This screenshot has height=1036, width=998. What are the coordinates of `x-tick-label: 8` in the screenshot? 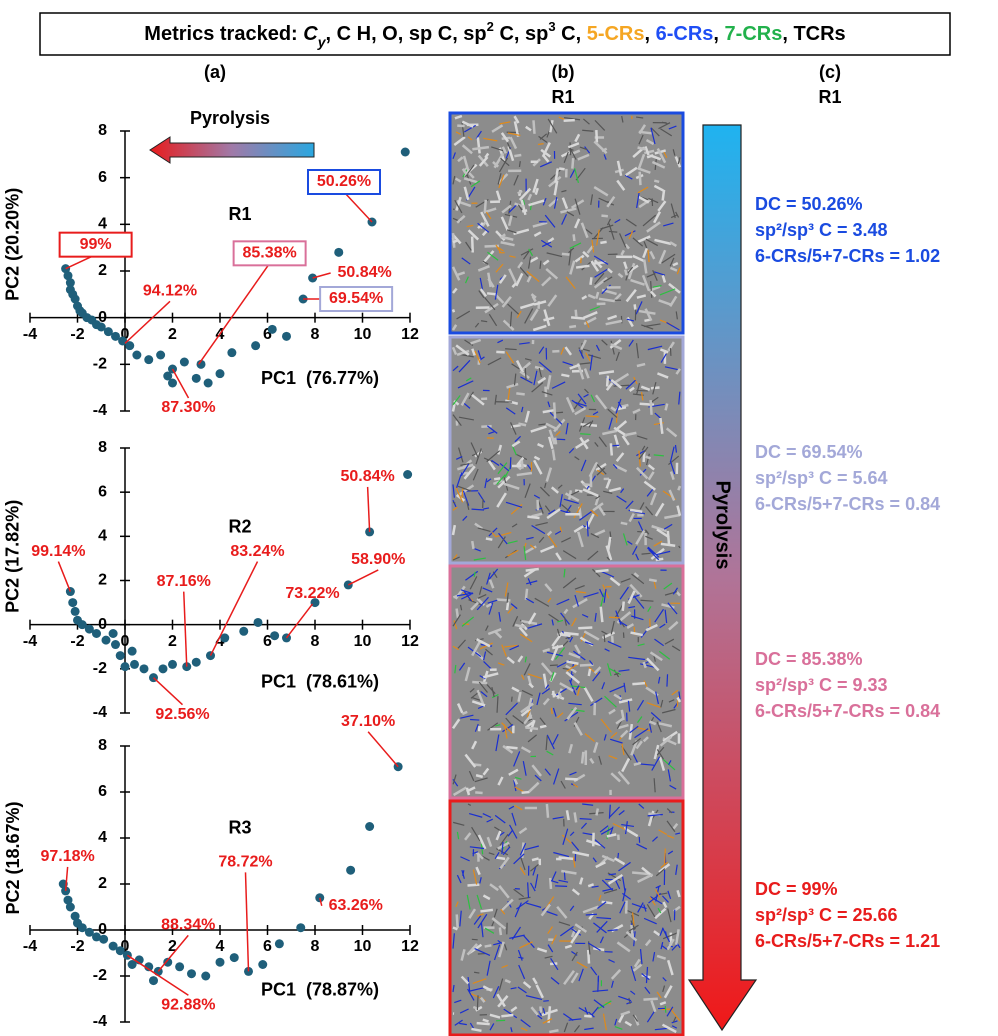 It's located at (315, 641).